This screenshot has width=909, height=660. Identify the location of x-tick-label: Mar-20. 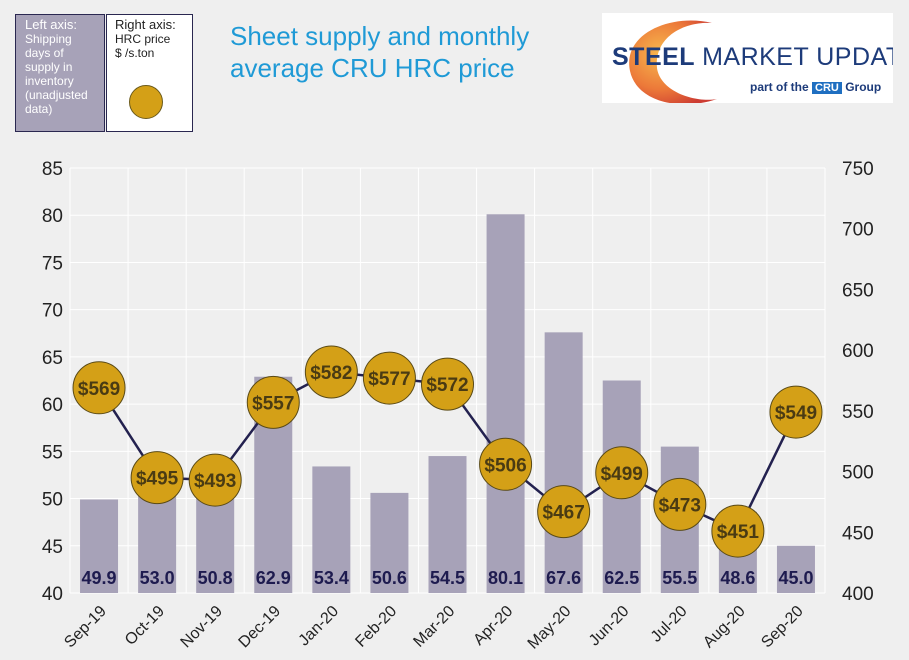
(434, 627).